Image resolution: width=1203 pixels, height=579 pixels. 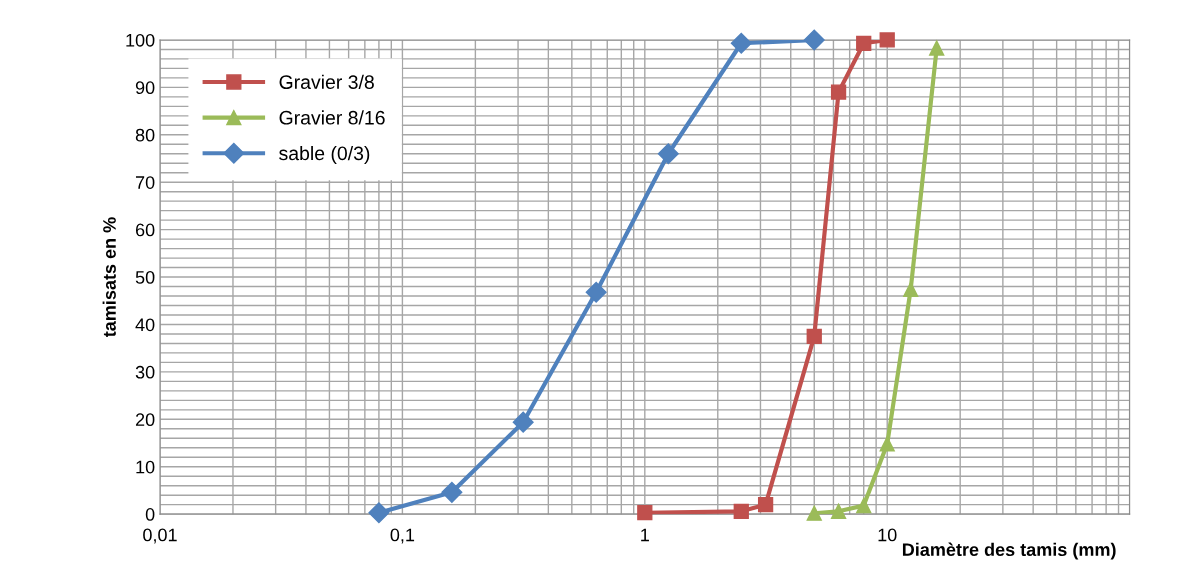 I want to click on x-axis-title: Diamètre des tamis (mm), so click(x=1009, y=551).